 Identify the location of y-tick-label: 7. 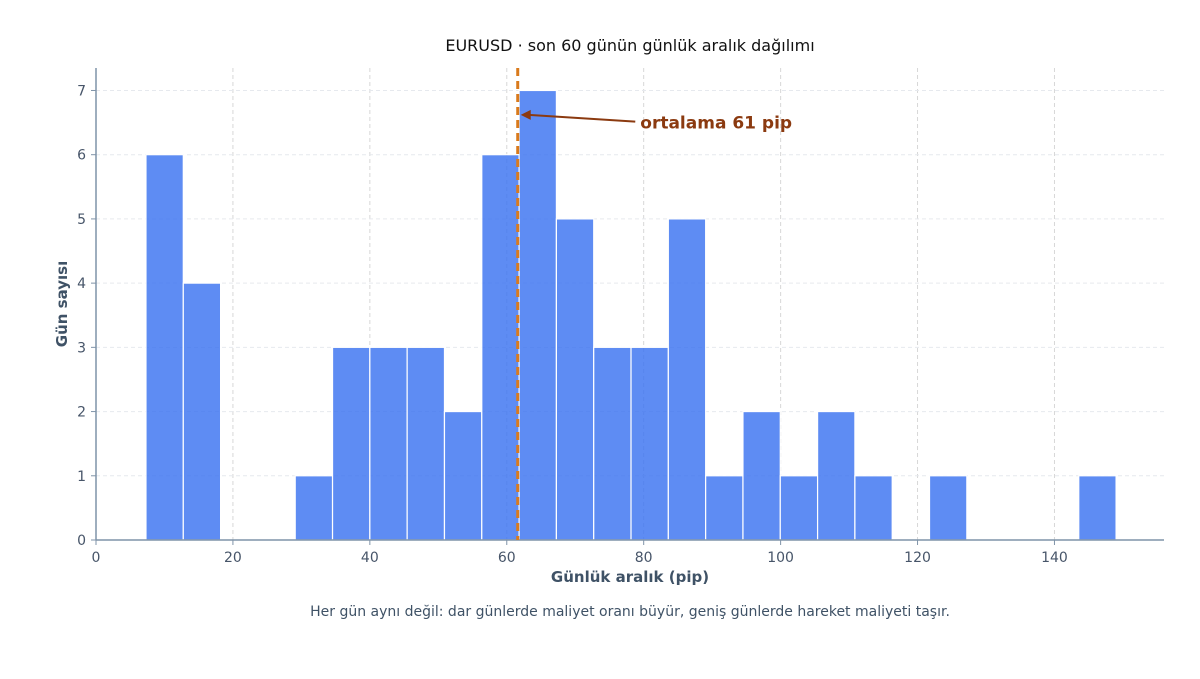
(81, 91).